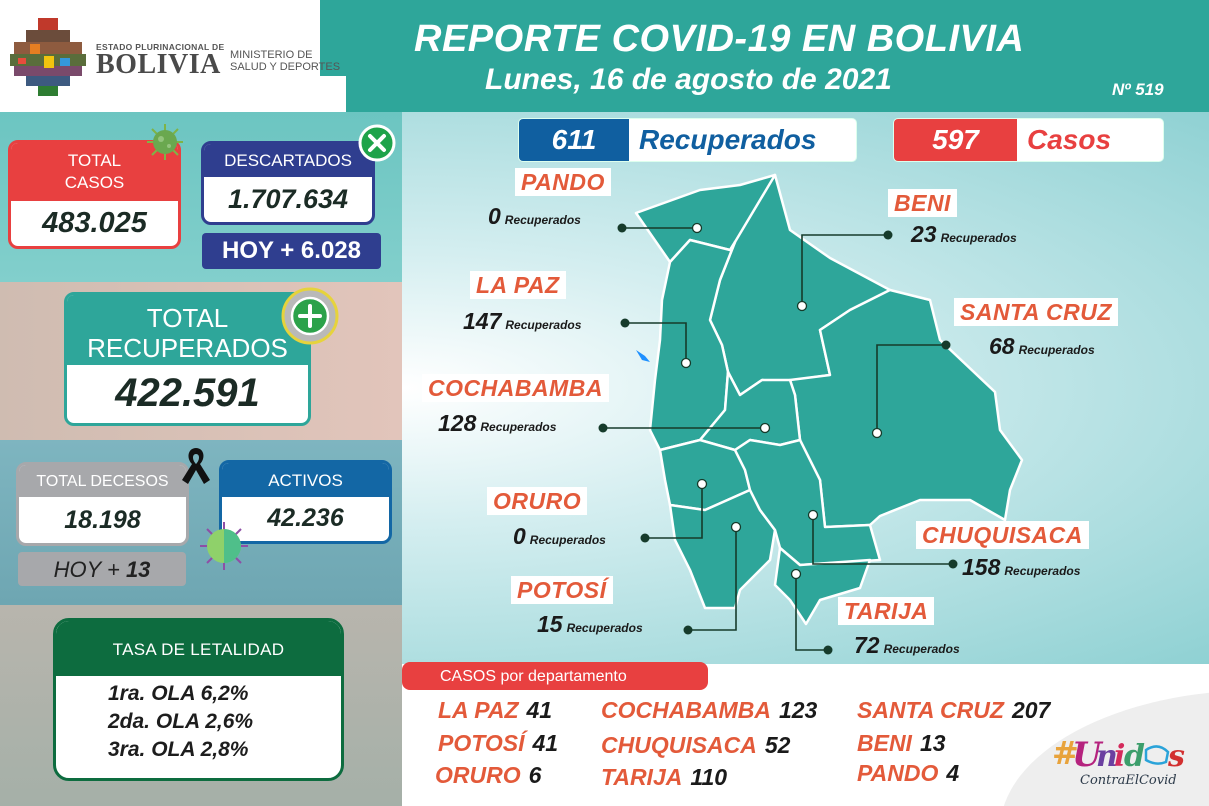 Image resolution: width=1209 pixels, height=806 pixels. Describe the element at coordinates (102, 520) in the screenshot. I see `total-deaths-value: 18.198` at that location.